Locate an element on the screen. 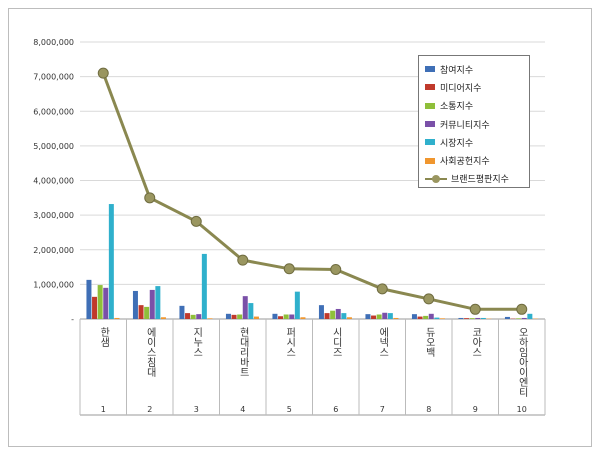 The height and width of the screenshot is (455, 600). category-label: 에이스침대 is located at coordinates (150, 352).